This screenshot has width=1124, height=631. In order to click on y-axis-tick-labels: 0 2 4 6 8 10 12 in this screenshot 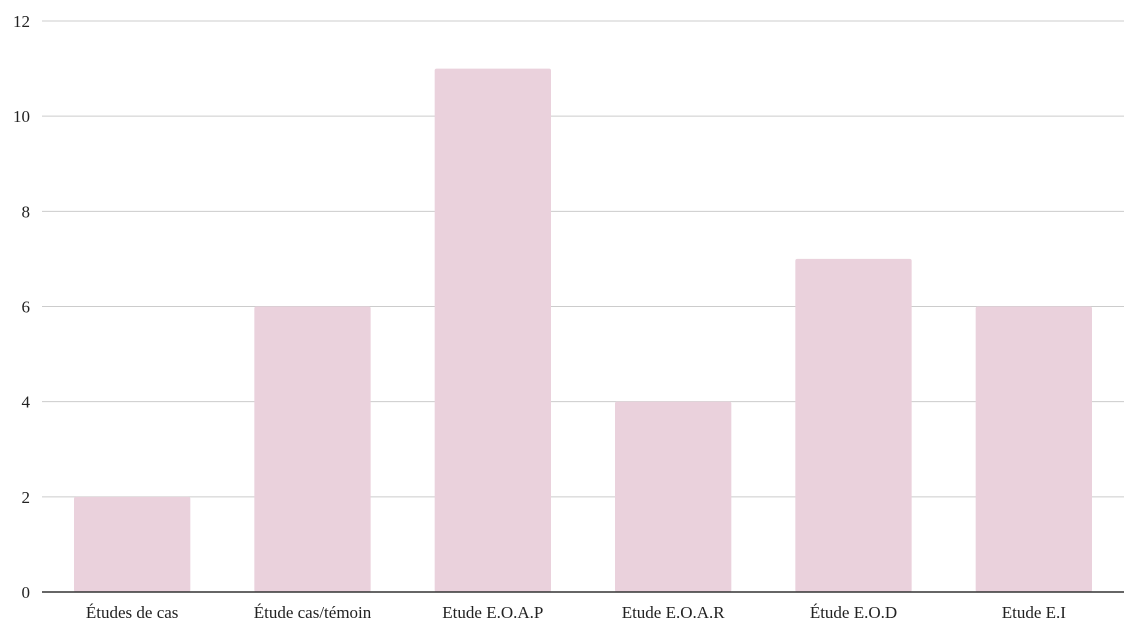, I will do `click(22, 307)`.